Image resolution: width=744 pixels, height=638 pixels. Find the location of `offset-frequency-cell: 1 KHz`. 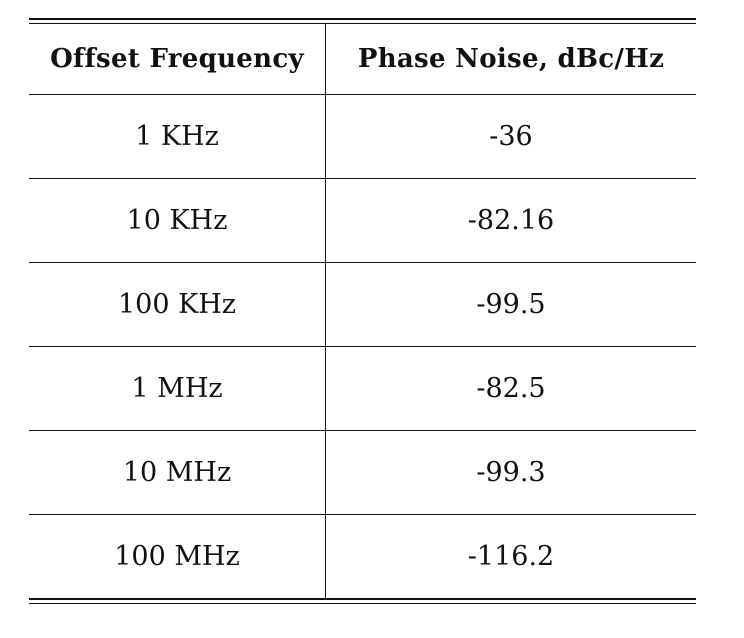

offset-frequency-cell: 1 KHz is located at coordinates (177, 136).